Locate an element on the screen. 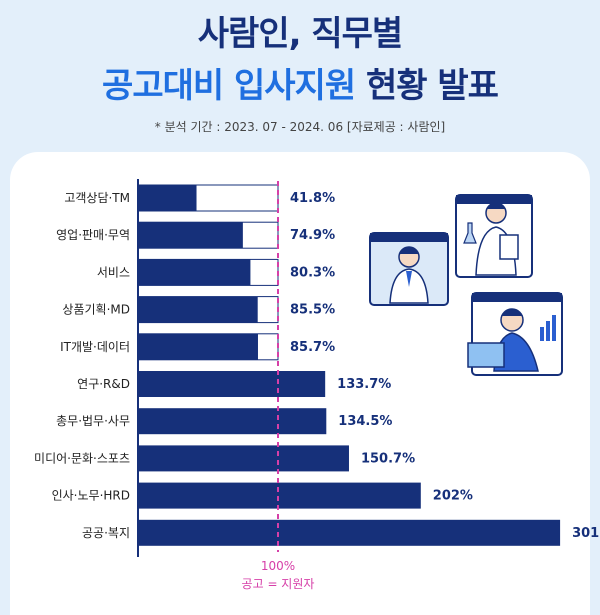 This screenshot has width=600, height=615. category-label: 인사·노무·HRD is located at coordinates (91, 496).